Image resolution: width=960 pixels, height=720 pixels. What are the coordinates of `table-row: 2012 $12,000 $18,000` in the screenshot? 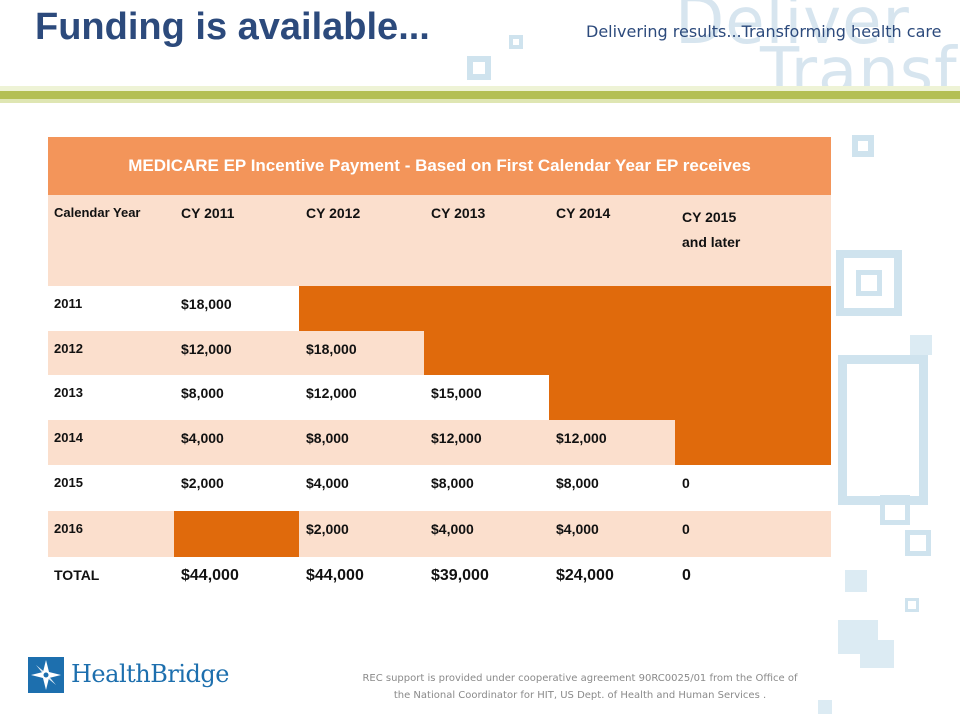 It's located at (440, 353).